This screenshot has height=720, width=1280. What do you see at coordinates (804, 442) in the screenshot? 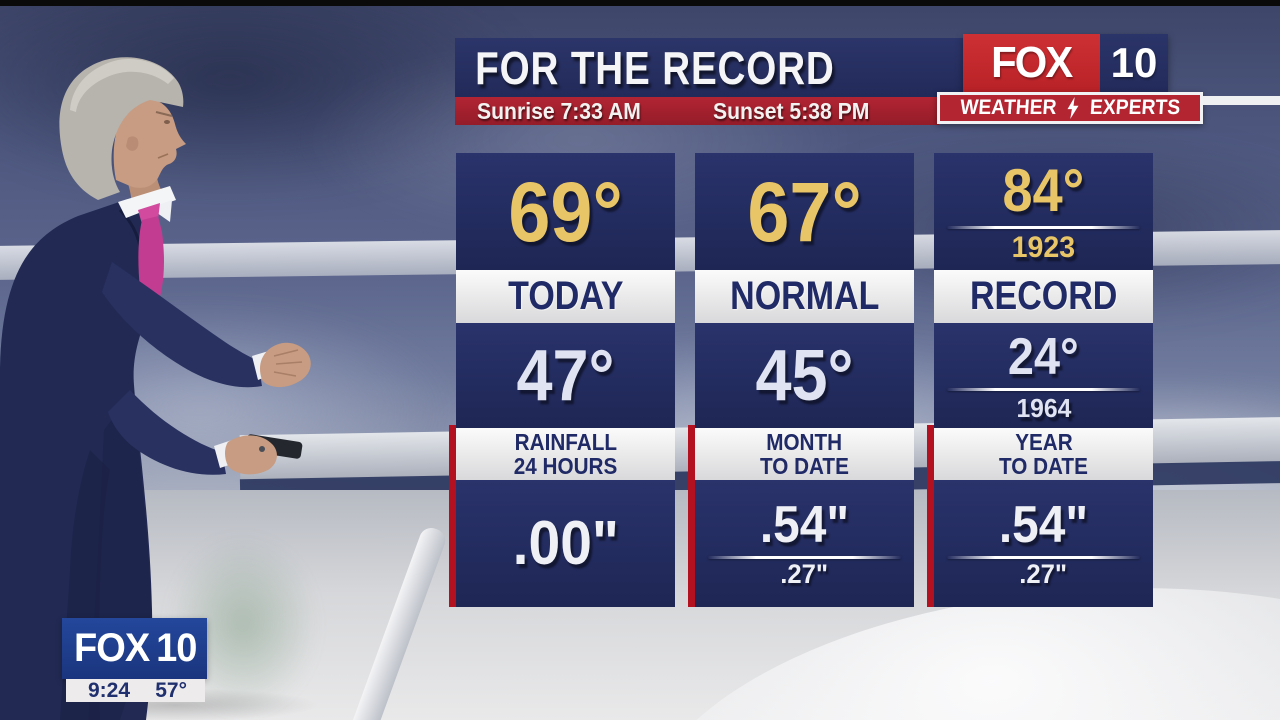
I see `rain-label-line1: MONTH` at bounding box center [804, 442].